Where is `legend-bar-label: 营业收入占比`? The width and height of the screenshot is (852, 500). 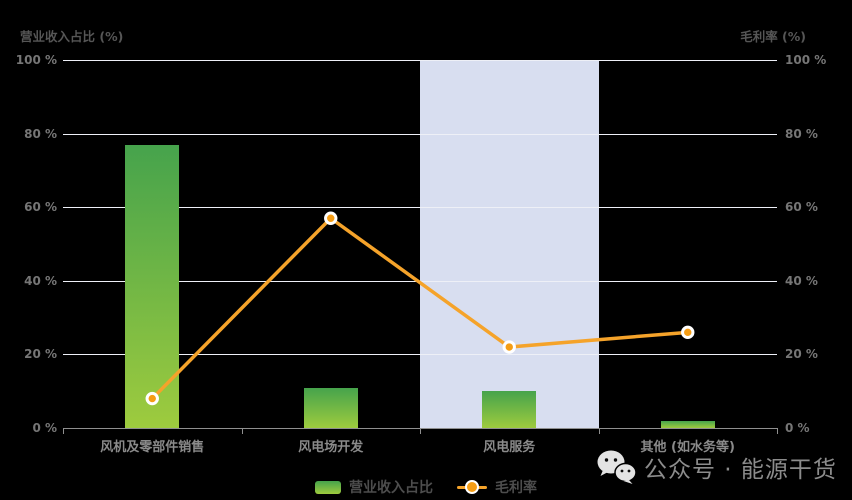
legend-bar-label: 营业收入占比 is located at coordinates (391, 488).